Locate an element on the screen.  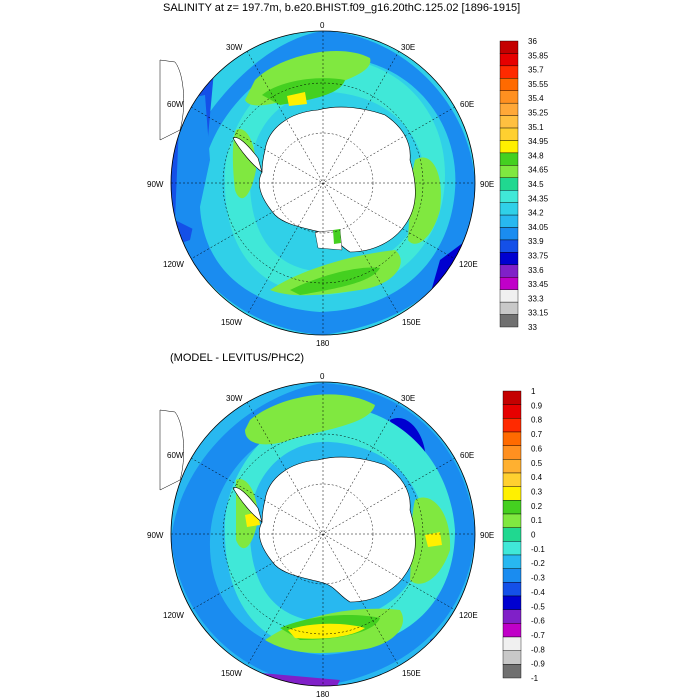
colorbar-tick-label: -0.3 is located at coordinates (538, 578).